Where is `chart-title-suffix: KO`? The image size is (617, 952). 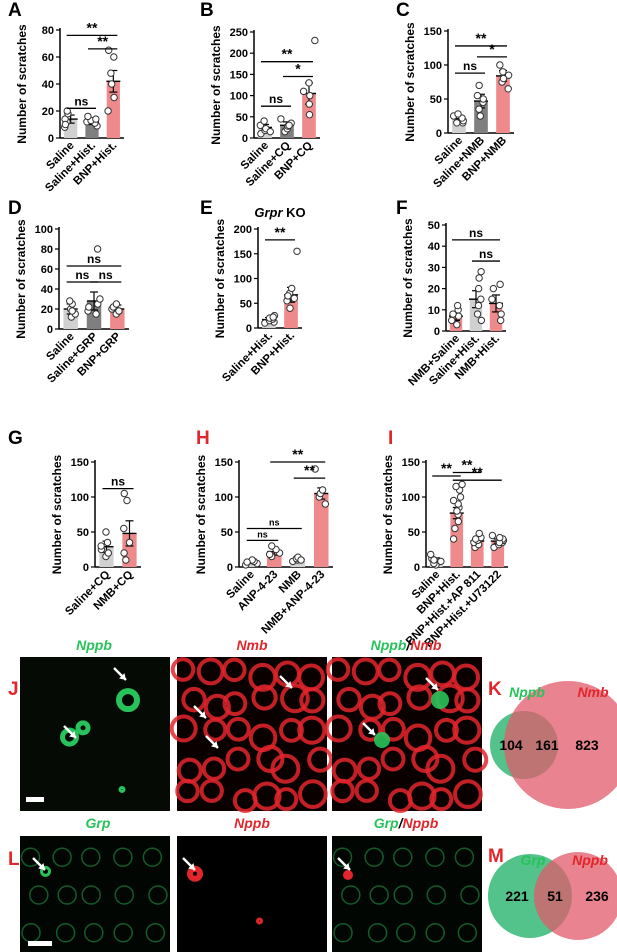 chart-title-suffix: KO is located at coordinates (294, 212).